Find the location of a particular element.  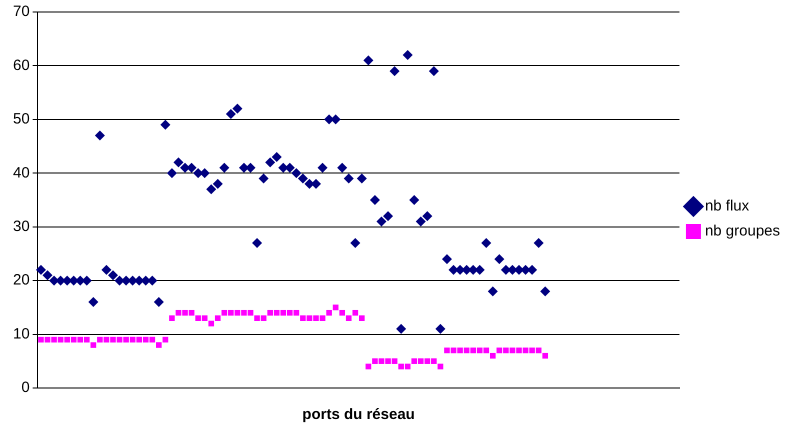

x-axis-title: ports du réseau is located at coordinates (358, 415).